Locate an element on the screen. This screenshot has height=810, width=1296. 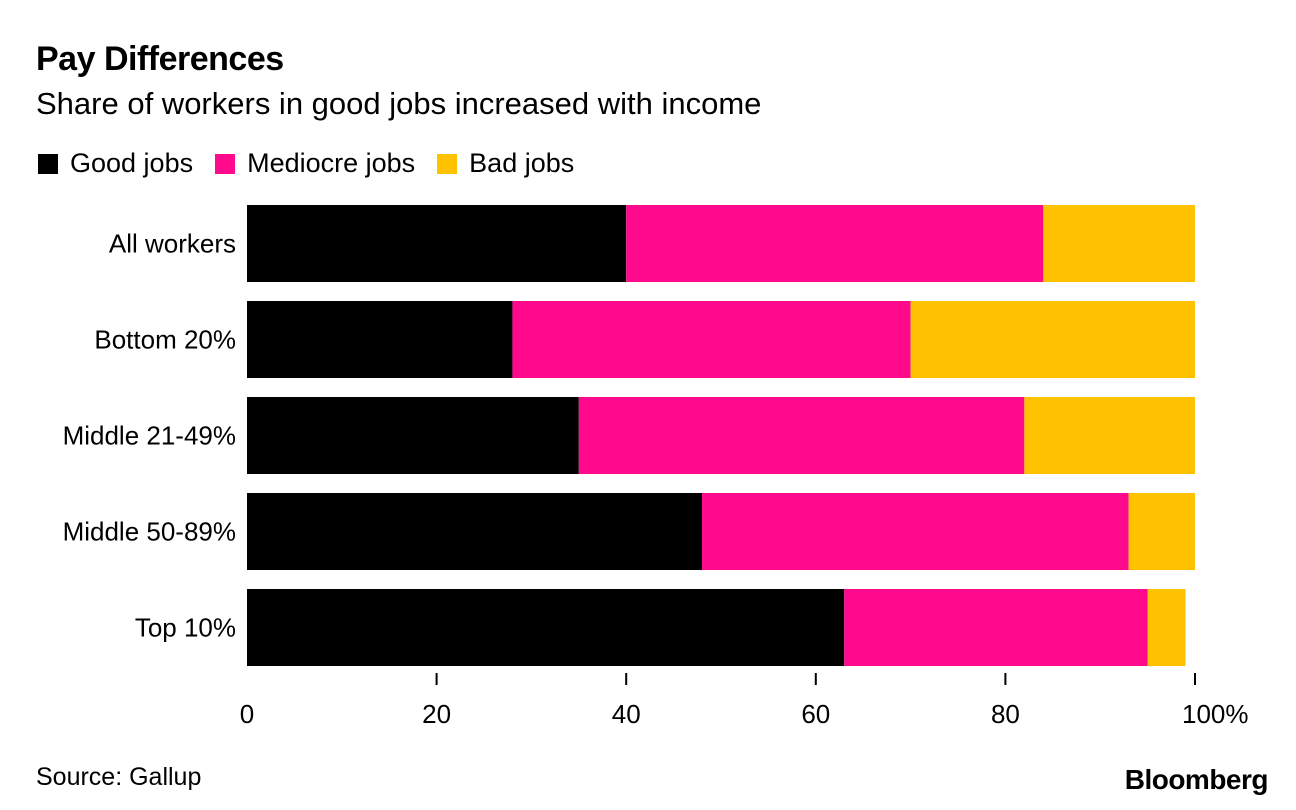
bar-middle-21-49-bad-jobs is located at coordinates (1109, 435).